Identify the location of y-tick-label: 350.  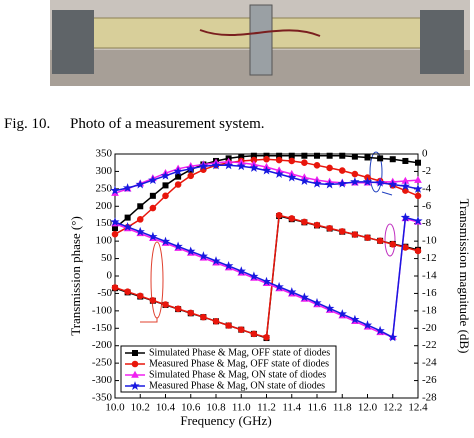
(104, 154).